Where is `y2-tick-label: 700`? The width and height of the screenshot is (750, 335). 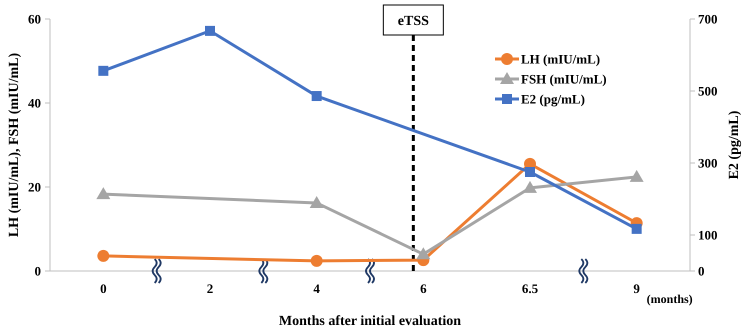
y2-tick-label: 700 is located at coordinates (708, 19).